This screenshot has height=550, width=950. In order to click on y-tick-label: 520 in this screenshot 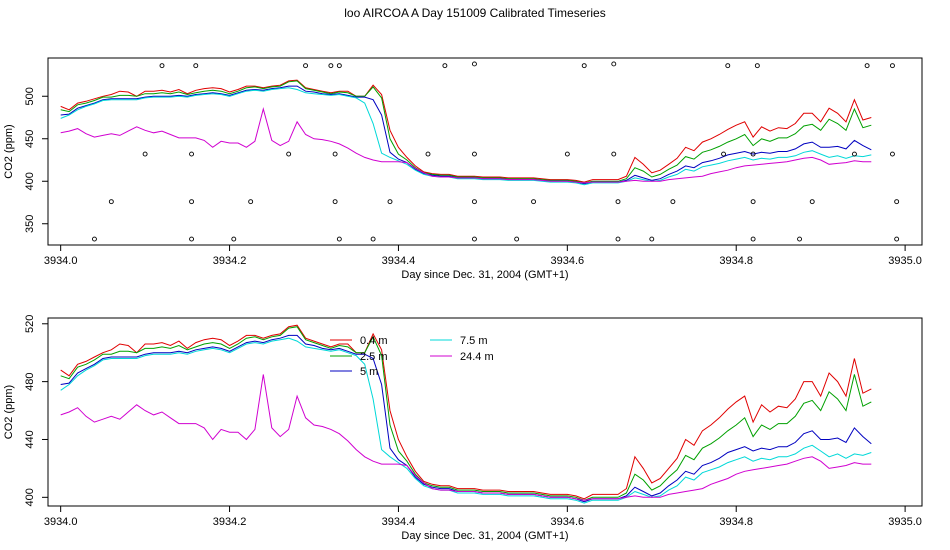, I will do `click(30, 324)`.